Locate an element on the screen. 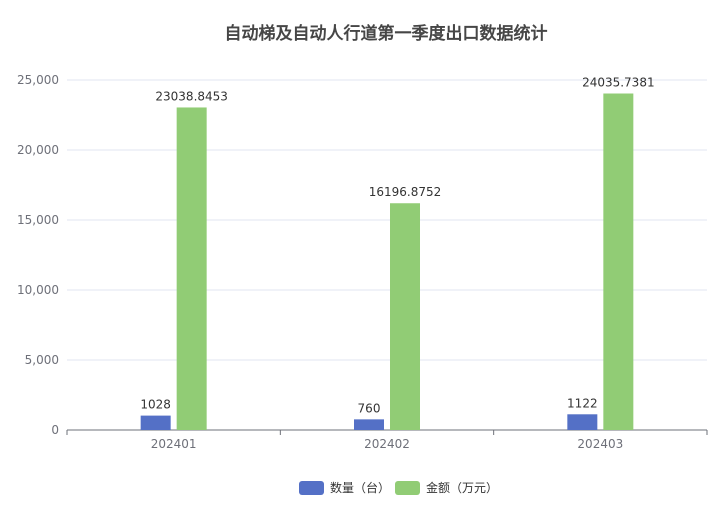 This screenshot has height=512, width=725. bar-value-label: 1028 is located at coordinates (155, 405).